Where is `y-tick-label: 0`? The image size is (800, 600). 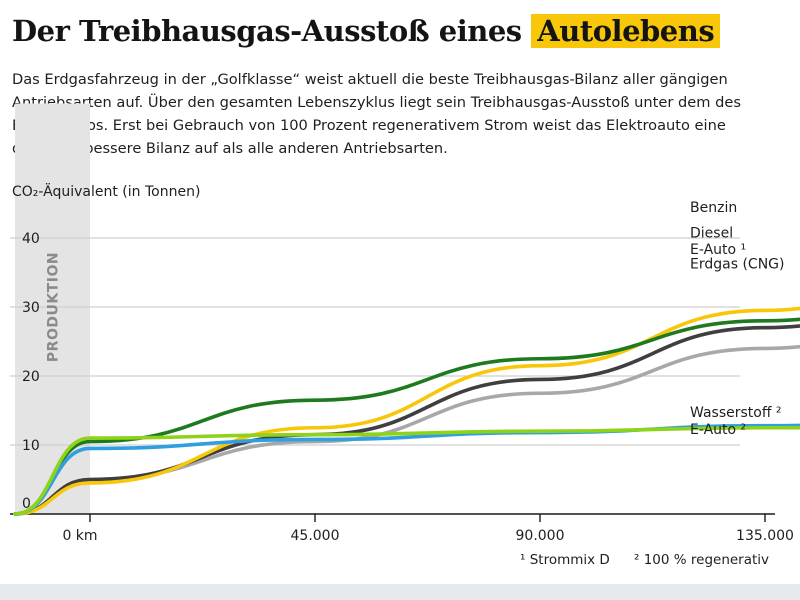 y-tick-label: 0 is located at coordinates (26, 504).